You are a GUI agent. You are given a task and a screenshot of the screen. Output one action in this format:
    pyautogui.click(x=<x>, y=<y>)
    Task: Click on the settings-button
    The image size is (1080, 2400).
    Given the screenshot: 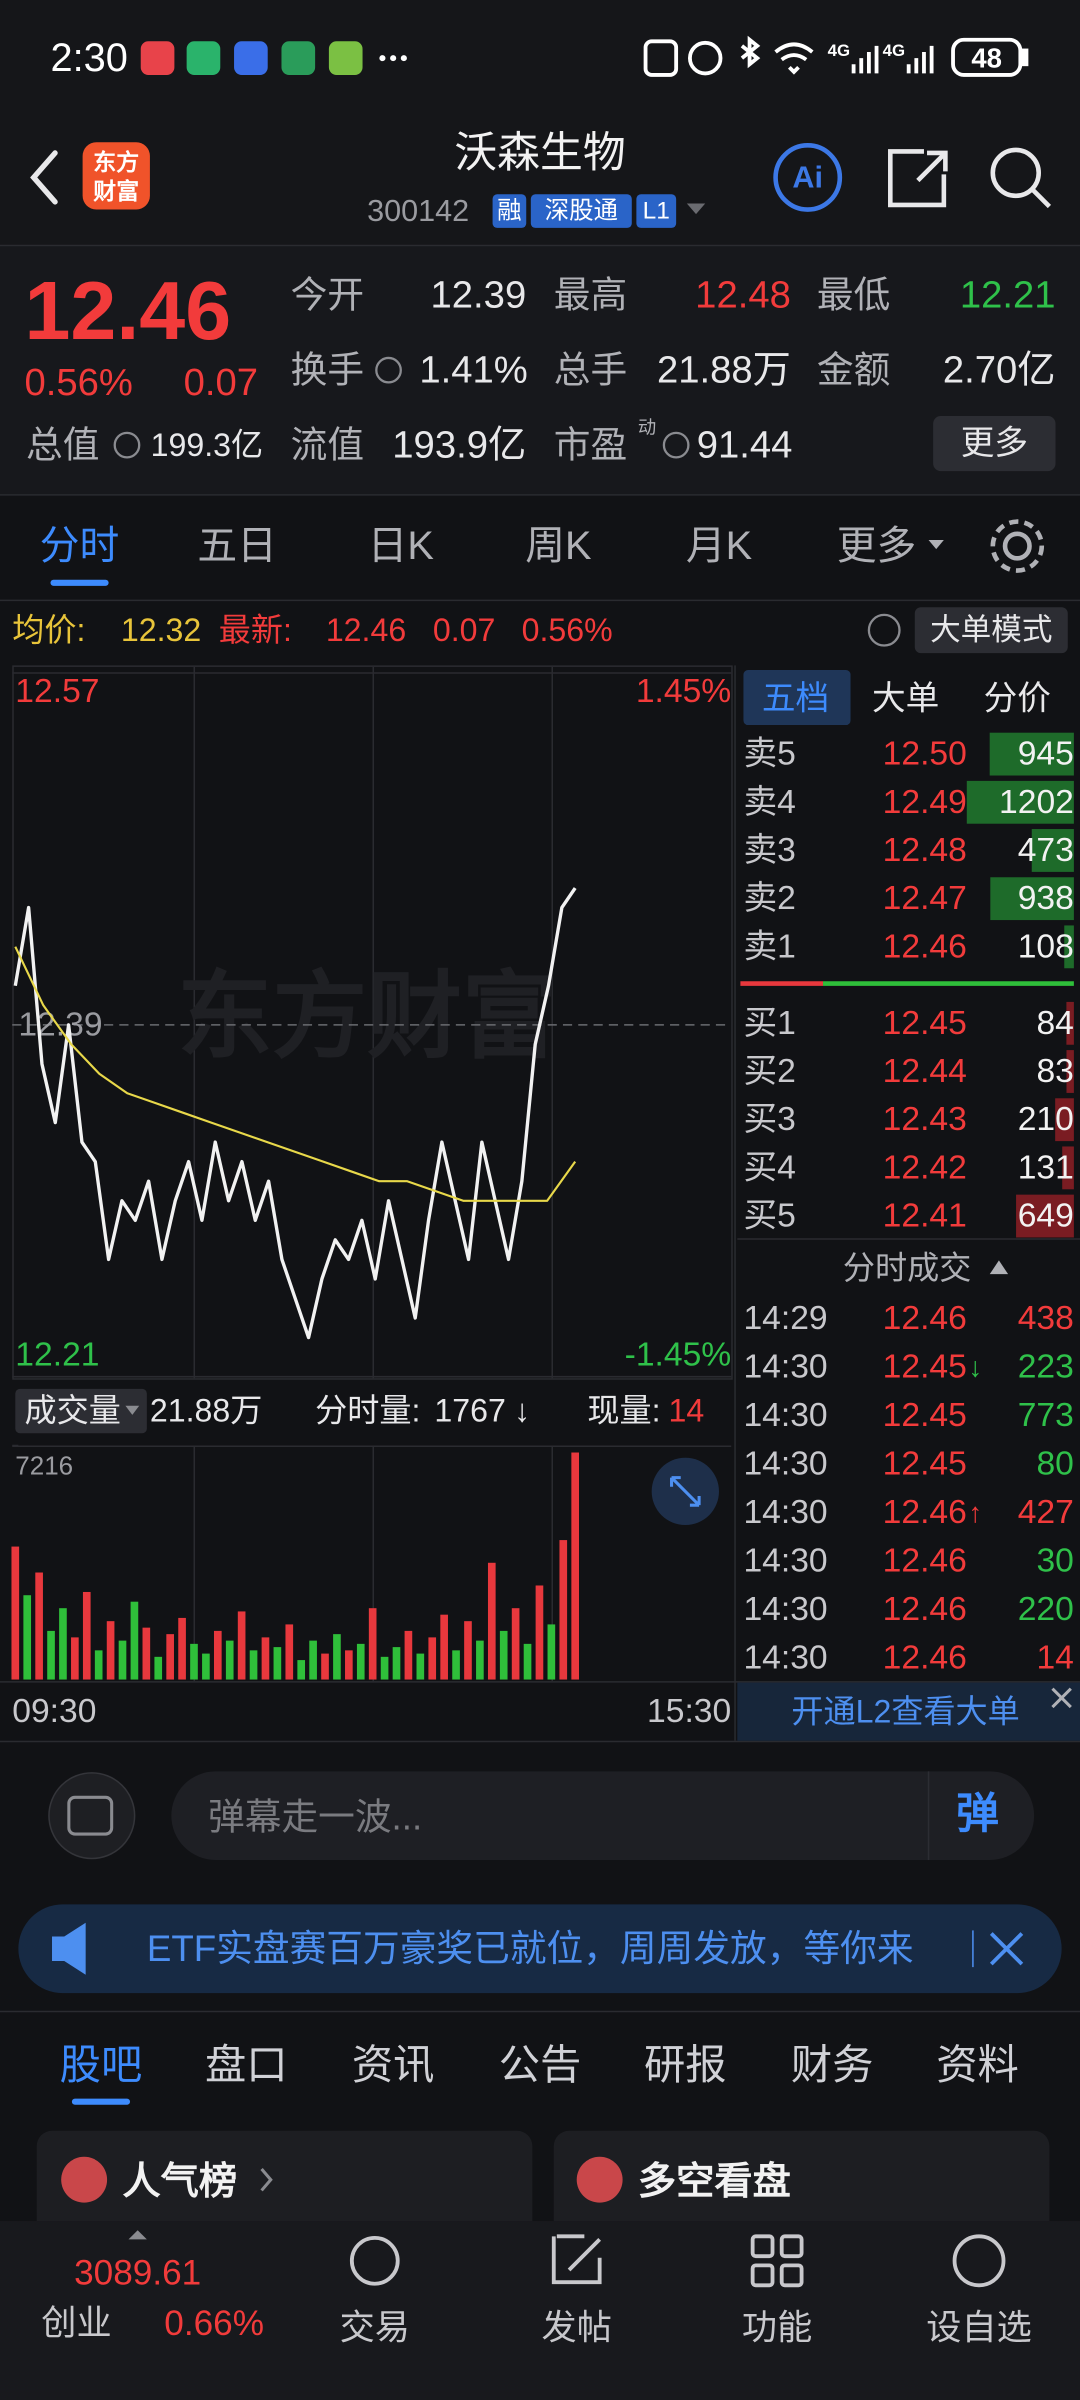 What is the action you would take?
    pyautogui.click(x=1017, y=546)
    